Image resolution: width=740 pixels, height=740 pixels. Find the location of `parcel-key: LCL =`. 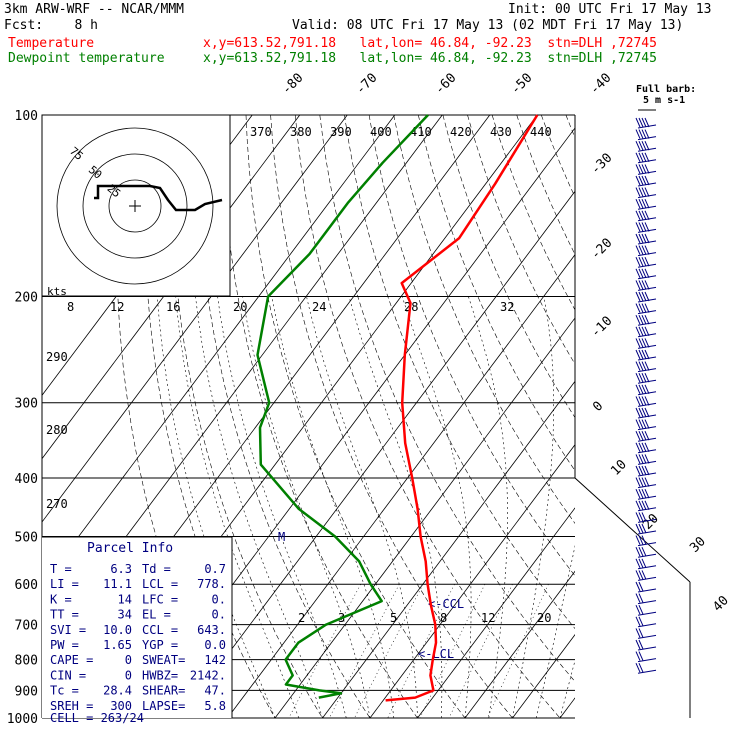

parcel-key: LCL = is located at coordinates (160, 584).